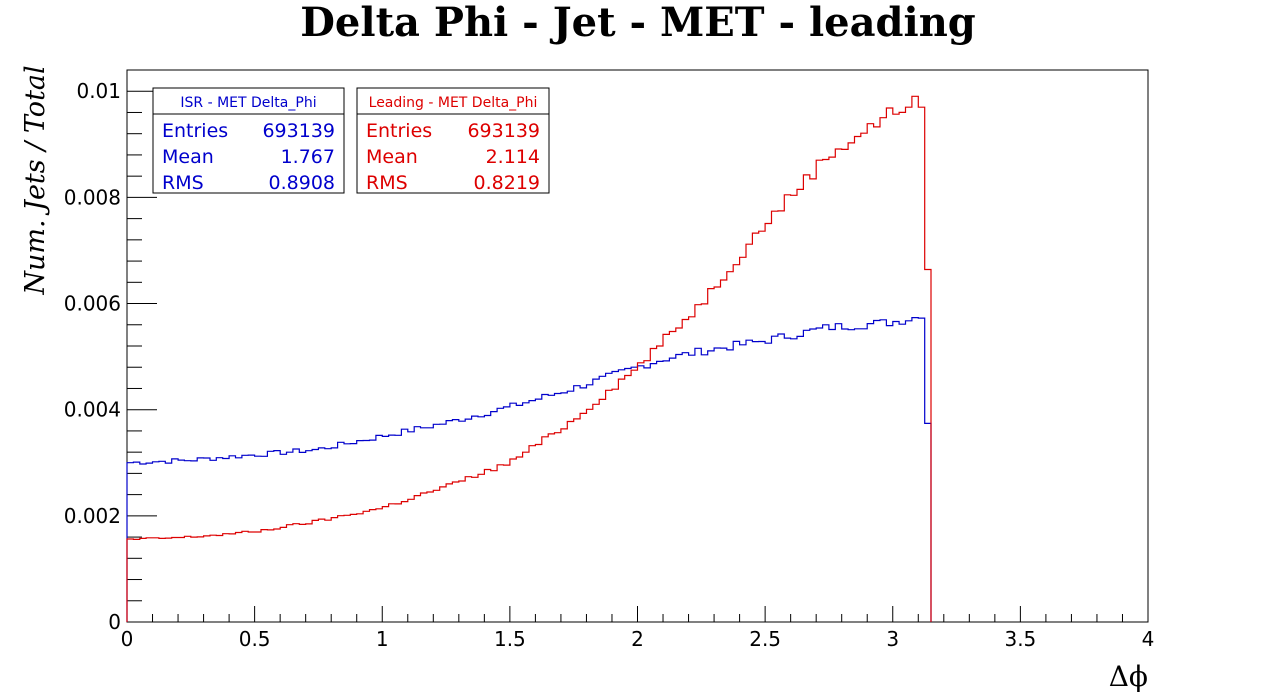 This screenshot has width=1276, height=692. Describe the element at coordinates (510, 639) in the screenshot. I see `x-tick-label: 1.5` at that location.